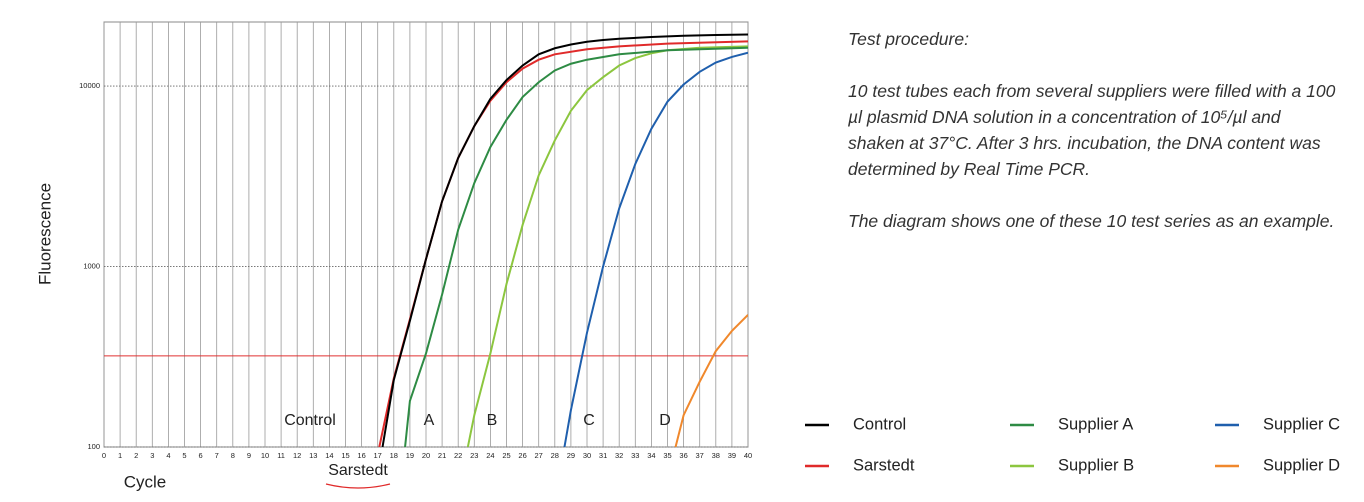 The image size is (1364, 502). What do you see at coordinates (474, 455) in the screenshot?
I see `x-tick-label: 23` at bounding box center [474, 455].